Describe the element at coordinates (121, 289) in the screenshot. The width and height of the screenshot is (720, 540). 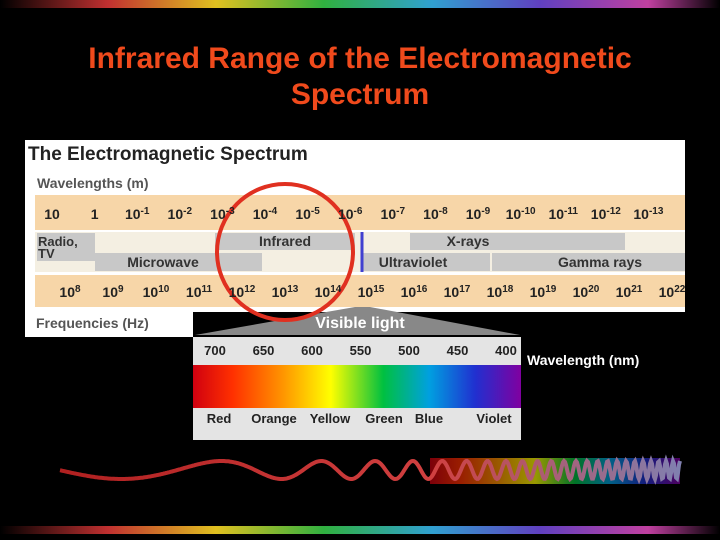
I see `power-exponent: 9` at that location.